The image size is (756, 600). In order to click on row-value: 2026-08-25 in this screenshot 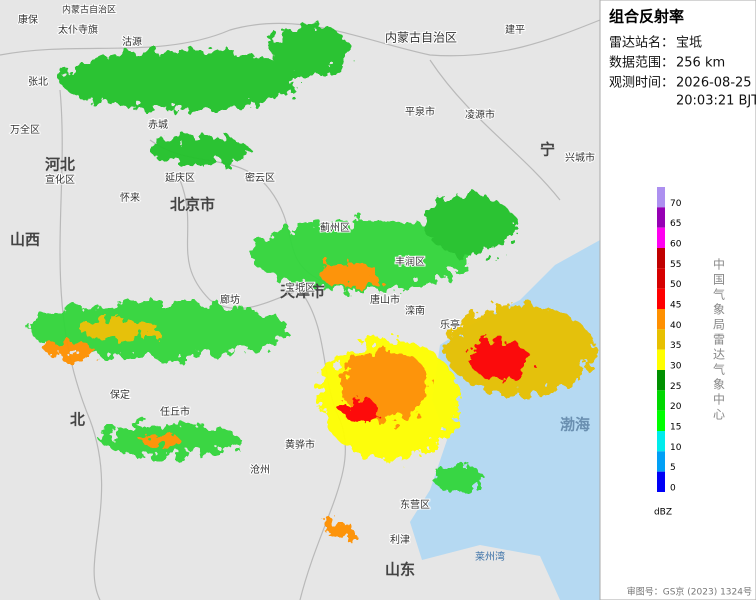, I will do `click(714, 83)`.